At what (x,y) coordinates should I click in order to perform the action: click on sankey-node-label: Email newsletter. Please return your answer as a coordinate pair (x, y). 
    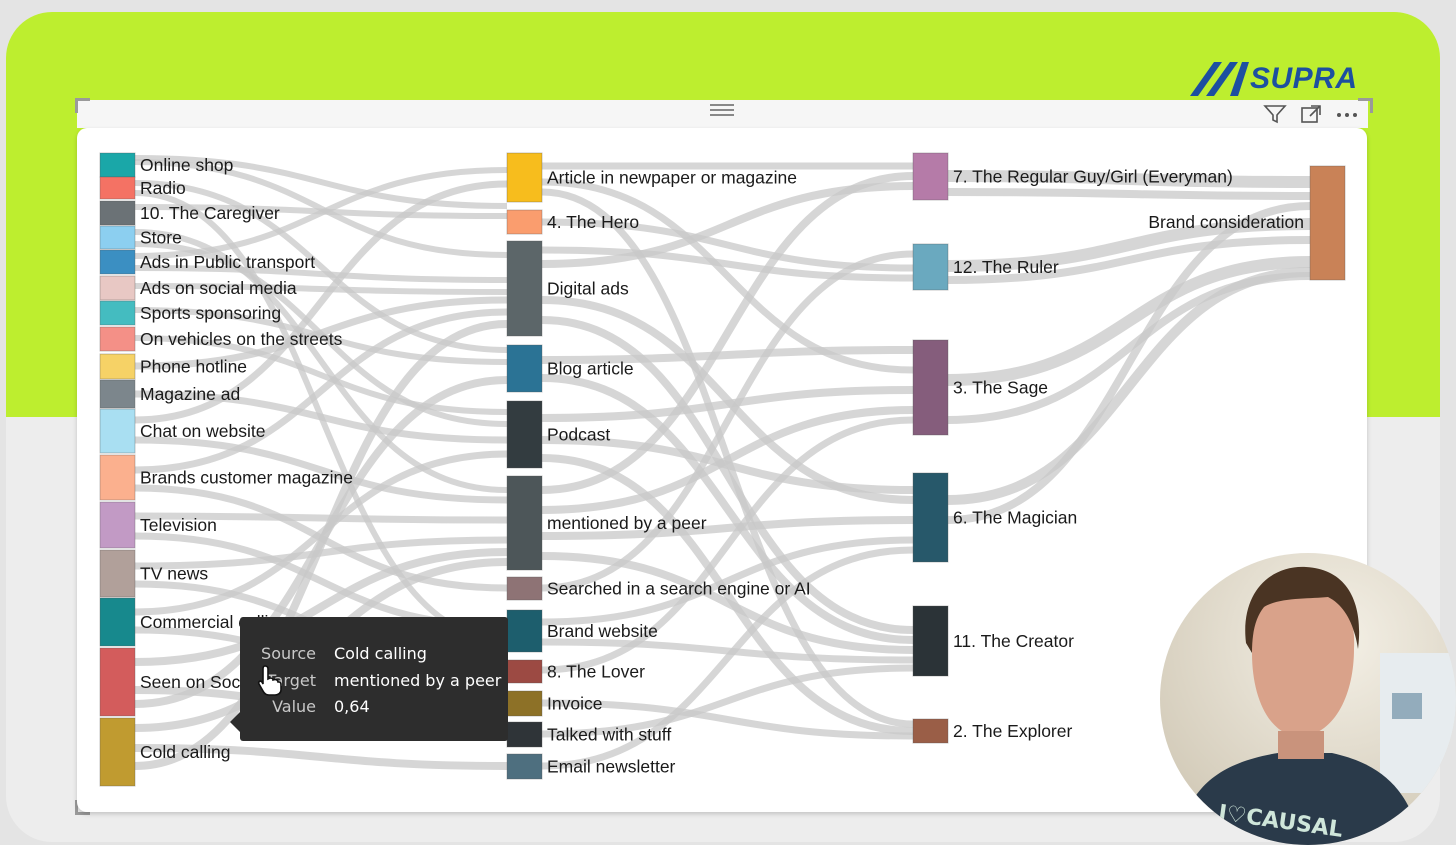
    Looking at the image, I should click on (611, 767).